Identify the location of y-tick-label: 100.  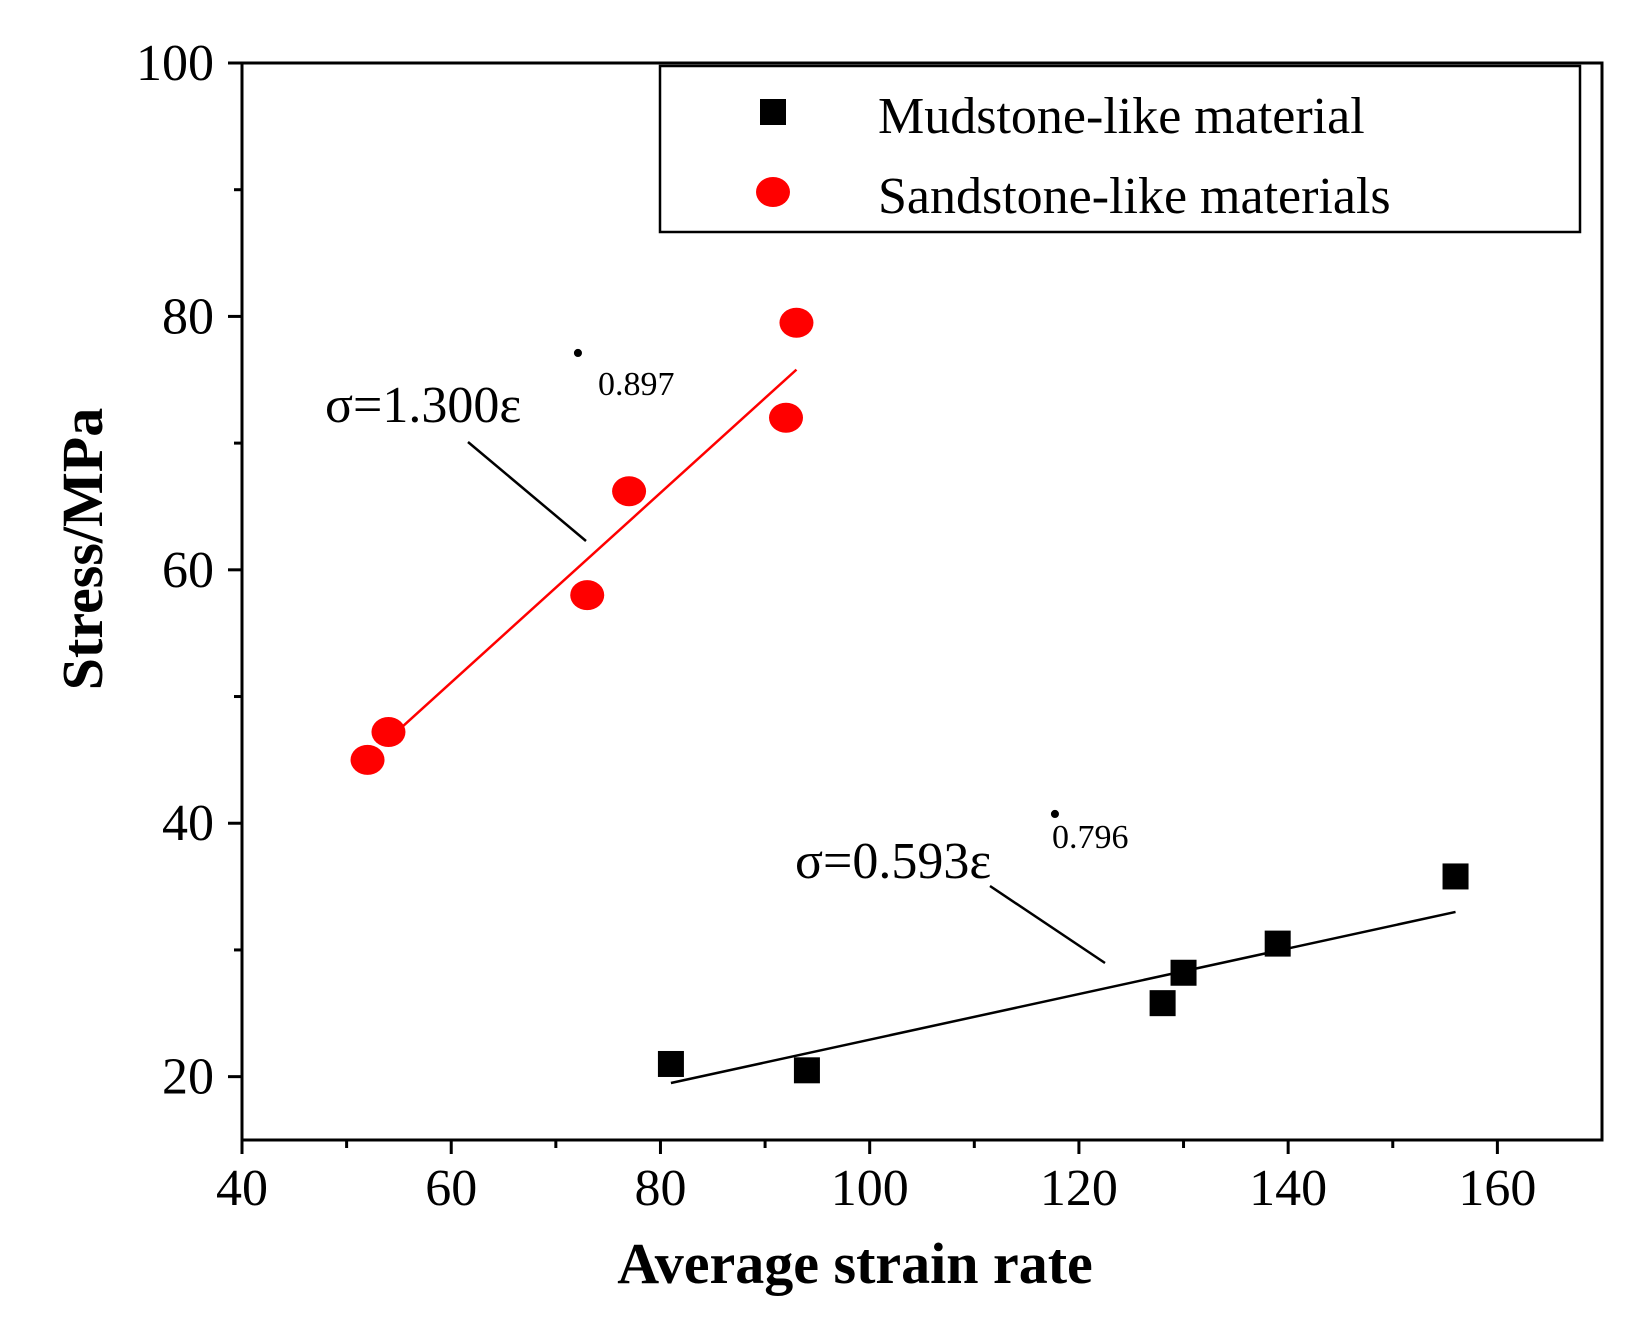
(175, 63).